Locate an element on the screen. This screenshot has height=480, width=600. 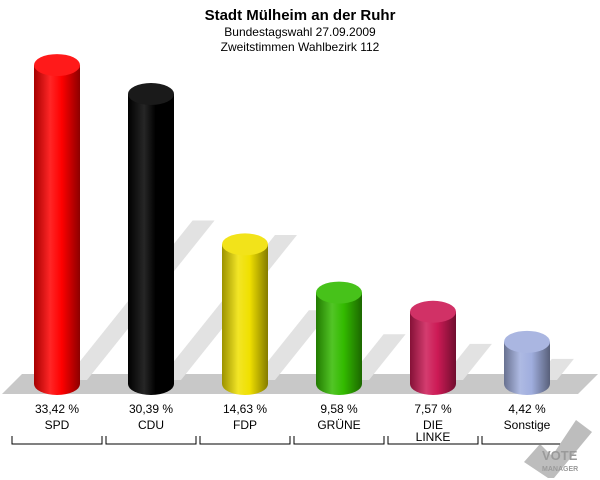
bar-top-cdu is located at coordinates (151, 93).